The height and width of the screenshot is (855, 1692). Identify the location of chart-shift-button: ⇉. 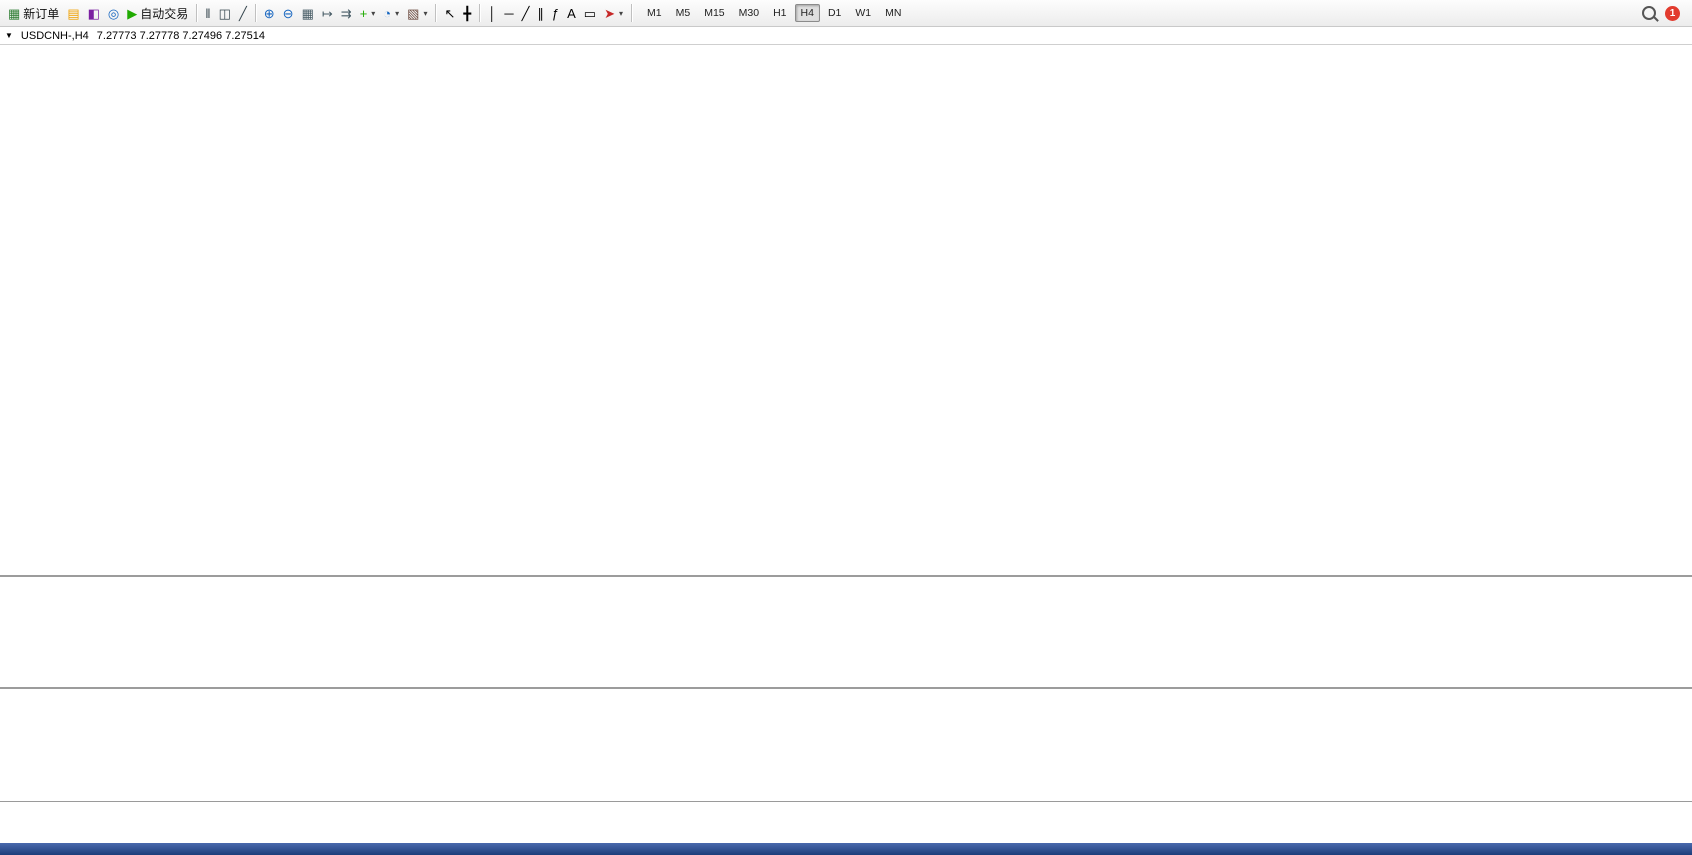
(346, 13).